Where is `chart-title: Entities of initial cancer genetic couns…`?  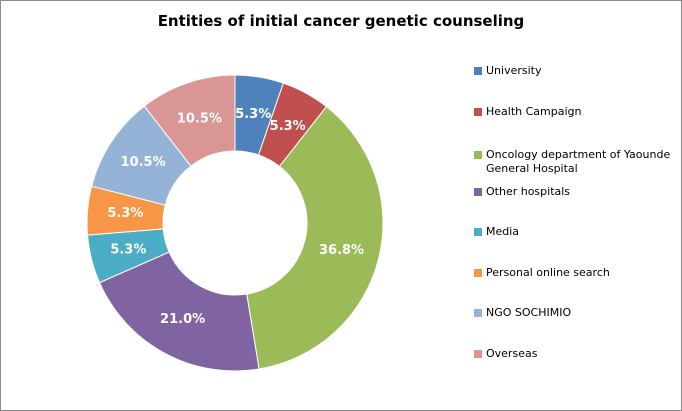
chart-title: Entities of initial cancer genetic couns… is located at coordinates (341, 21).